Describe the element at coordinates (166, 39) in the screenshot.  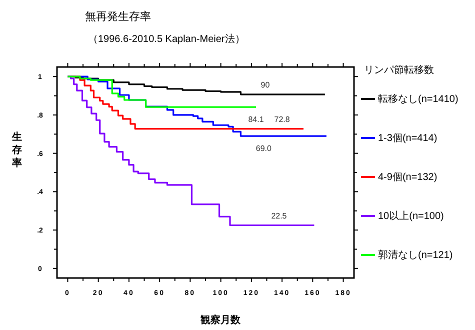
I see `chart-subtitle: （1996.6-2010.5 Kaplan-Meier法）` at that location.